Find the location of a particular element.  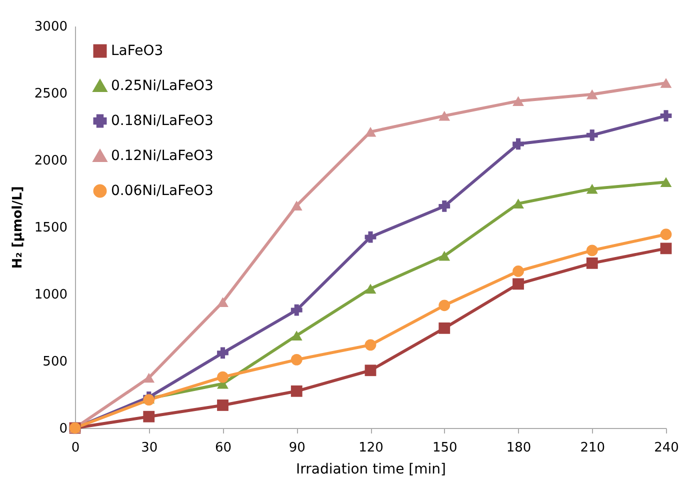

legend-label: LaFeO3 is located at coordinates (137, 51).